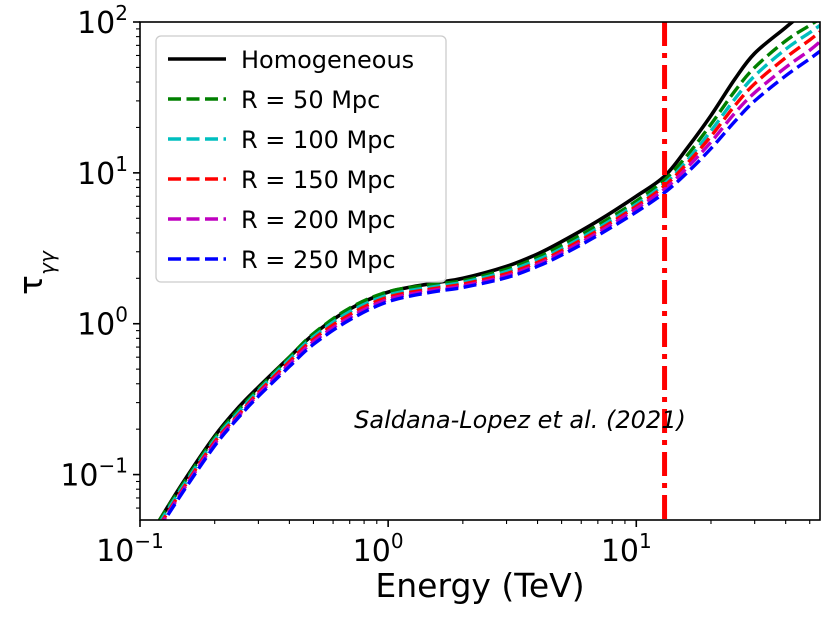 This screenshot has width=830, height=620. Describe the element at coordinates (130, 549) in the screenshot. I see `x-tick-label: 10⁻¹` at that location.